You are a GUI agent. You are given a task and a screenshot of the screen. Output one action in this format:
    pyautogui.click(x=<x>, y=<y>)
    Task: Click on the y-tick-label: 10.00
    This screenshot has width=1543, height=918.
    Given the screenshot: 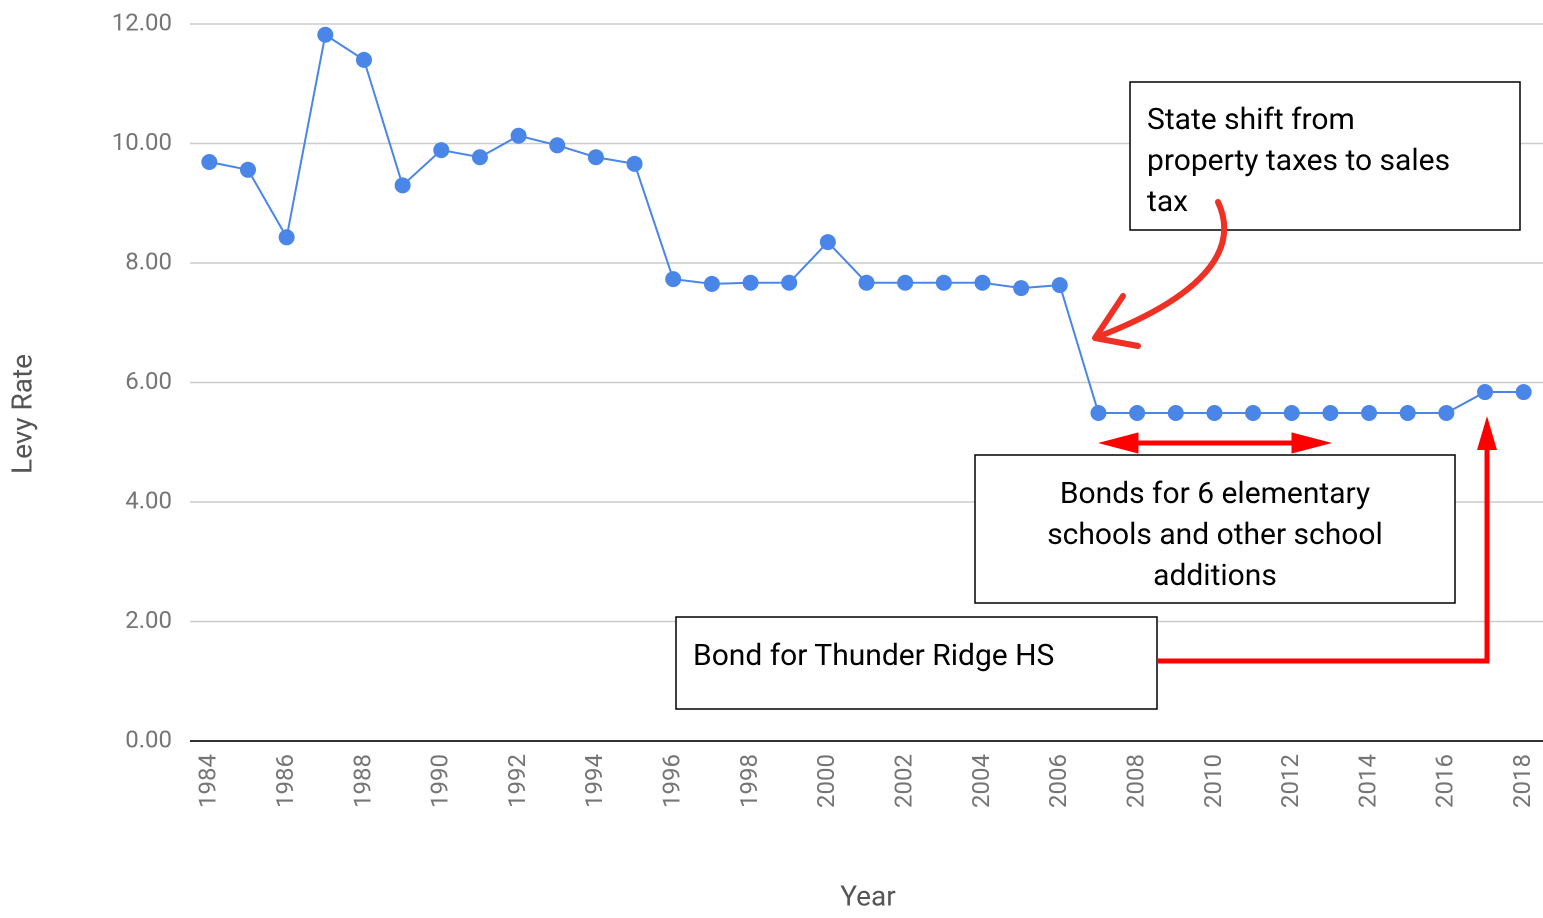 What is the action you would take?
    pyautogui.click(x=142, y=142)
    